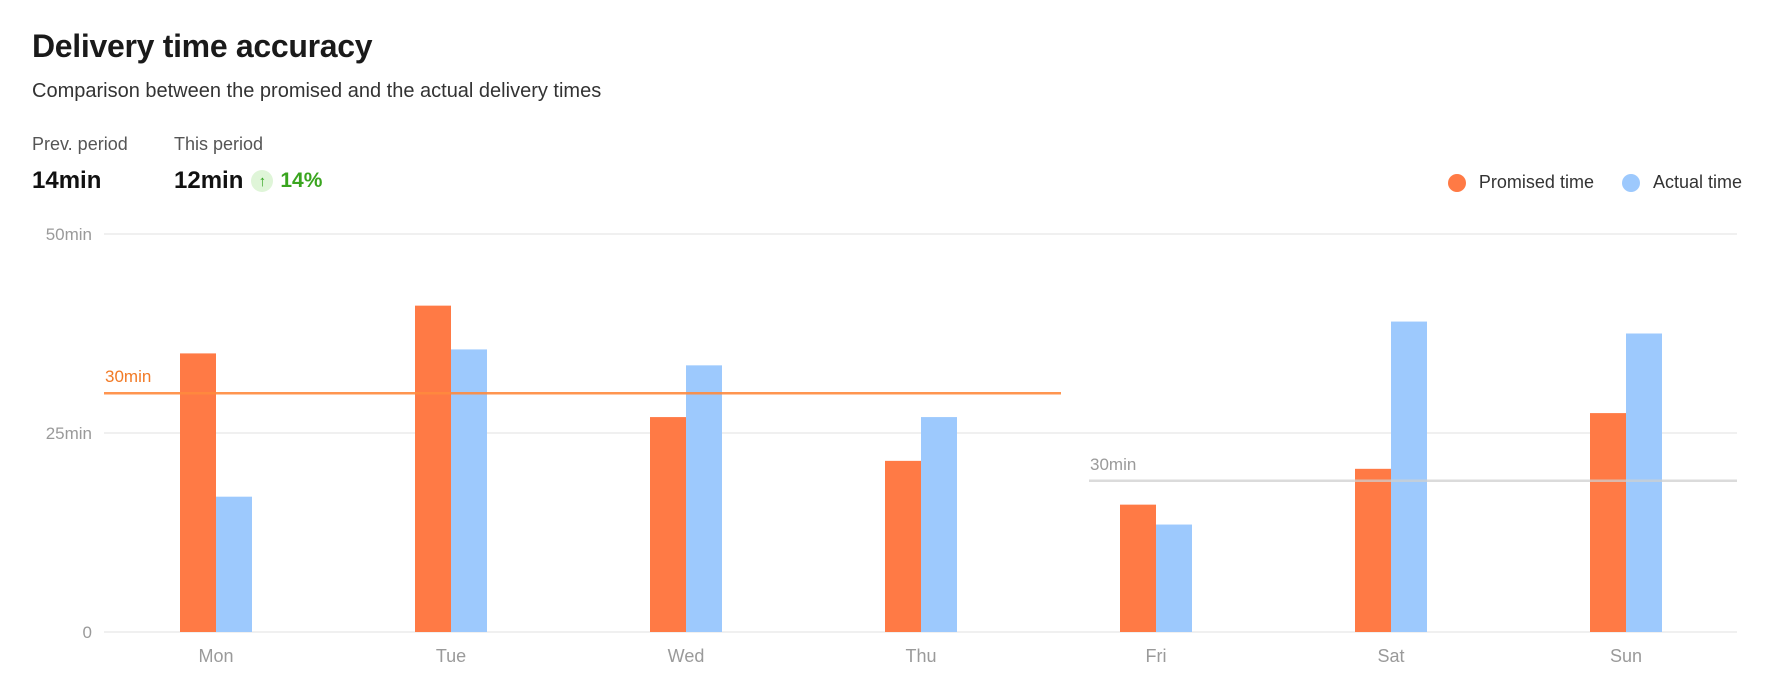  I want to click on bar-actual-wed, so click(704, 498).